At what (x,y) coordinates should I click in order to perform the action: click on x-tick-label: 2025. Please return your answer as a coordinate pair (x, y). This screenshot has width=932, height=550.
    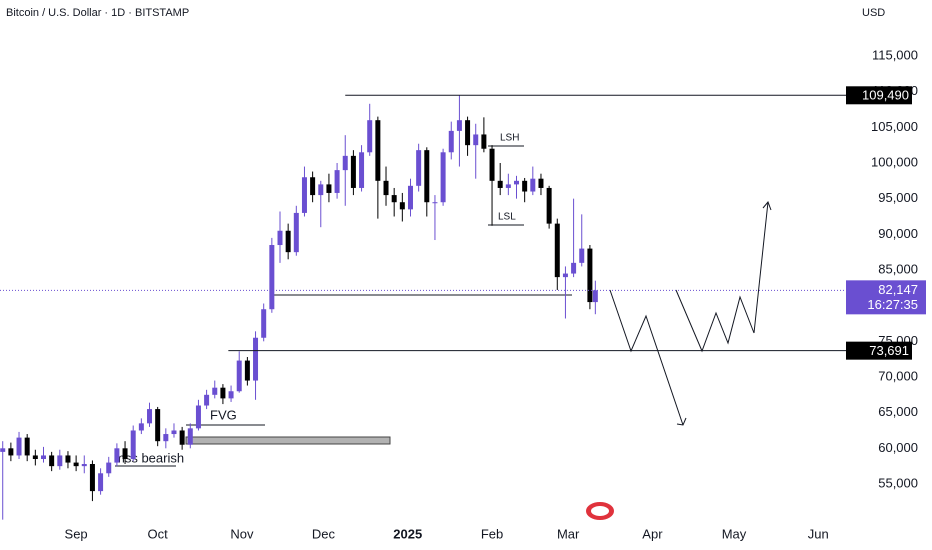
    Looking at the image, I should click on (407, 533).